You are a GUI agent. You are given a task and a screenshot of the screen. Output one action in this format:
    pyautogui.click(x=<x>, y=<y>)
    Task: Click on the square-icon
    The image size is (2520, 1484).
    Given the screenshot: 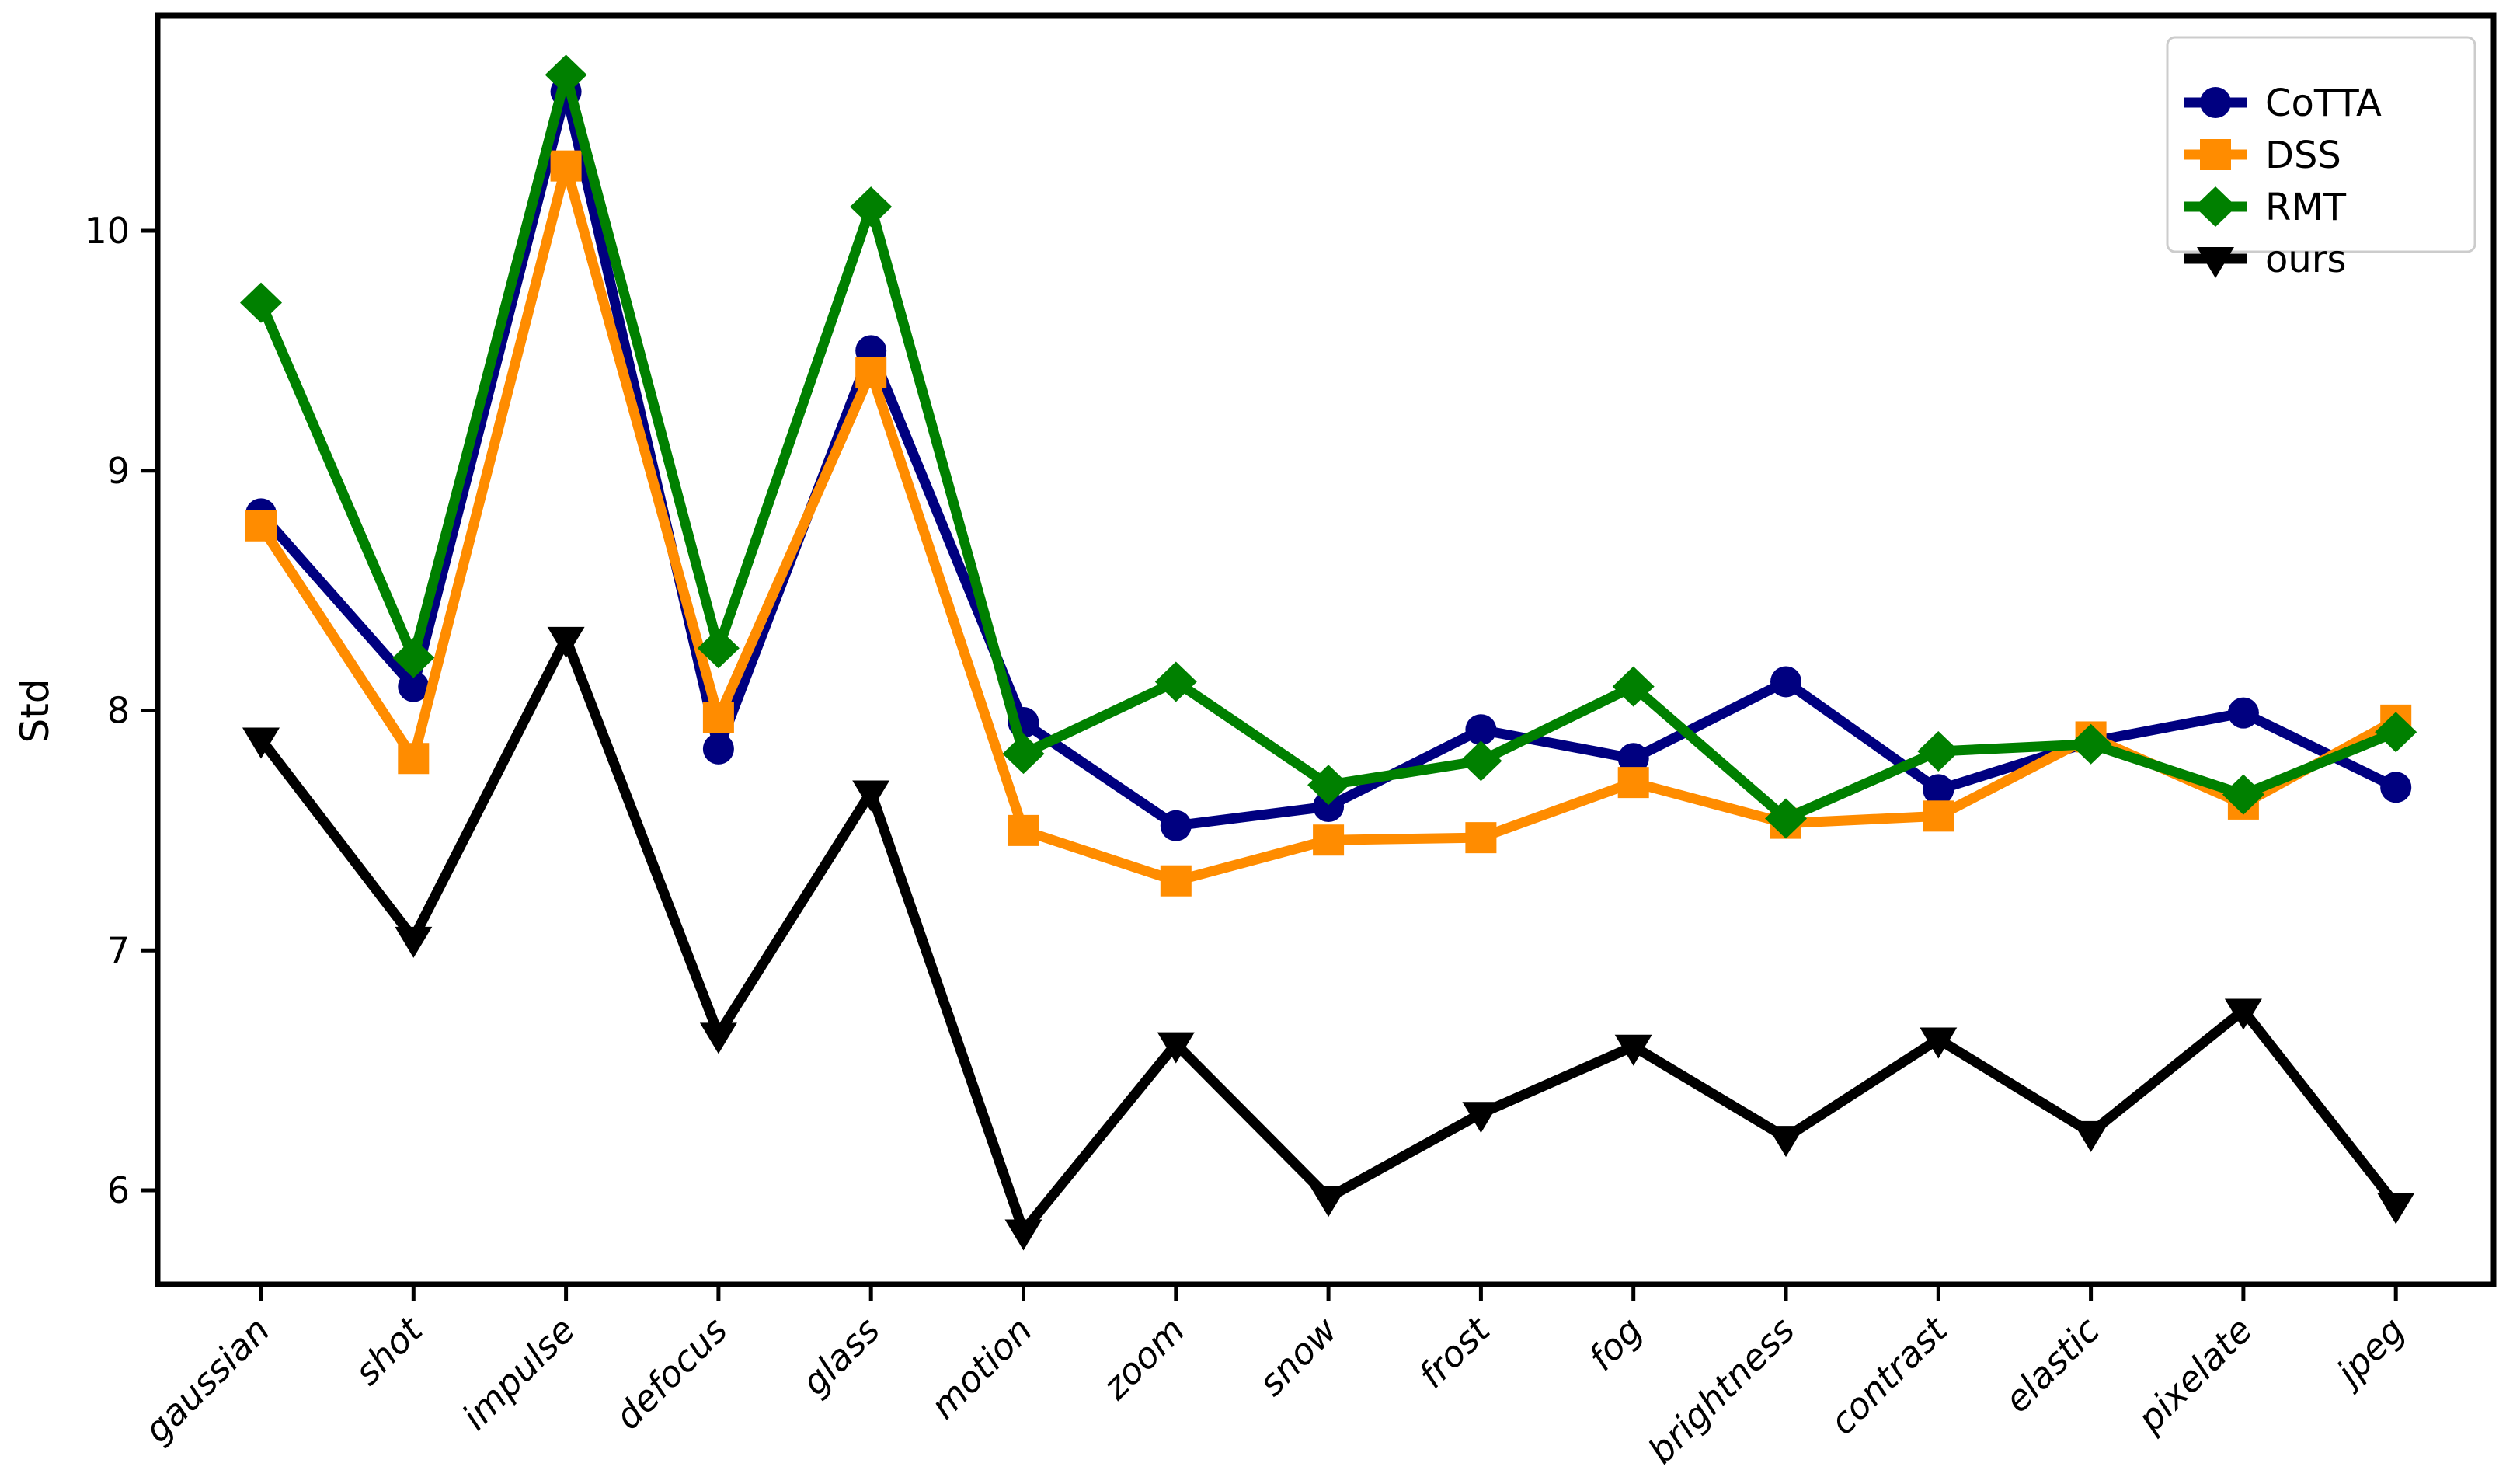 What is the action you would take?
    pyautogui.click(x=2215, y=154)
    